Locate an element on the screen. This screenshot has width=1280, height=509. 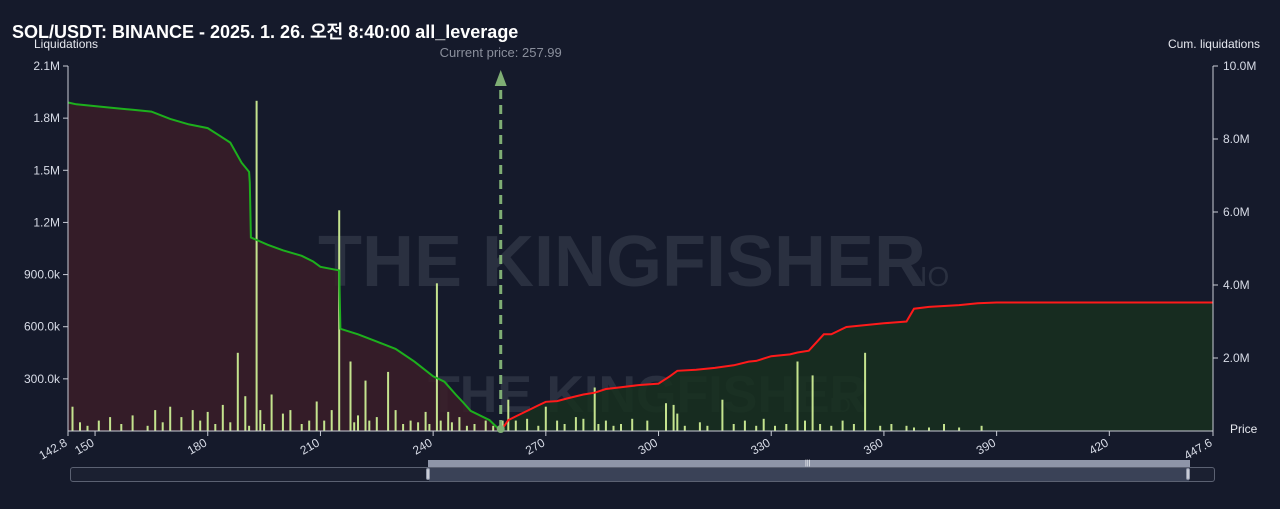
current-price-label: Current price: 257.99 is located at coordinates (501, 52).